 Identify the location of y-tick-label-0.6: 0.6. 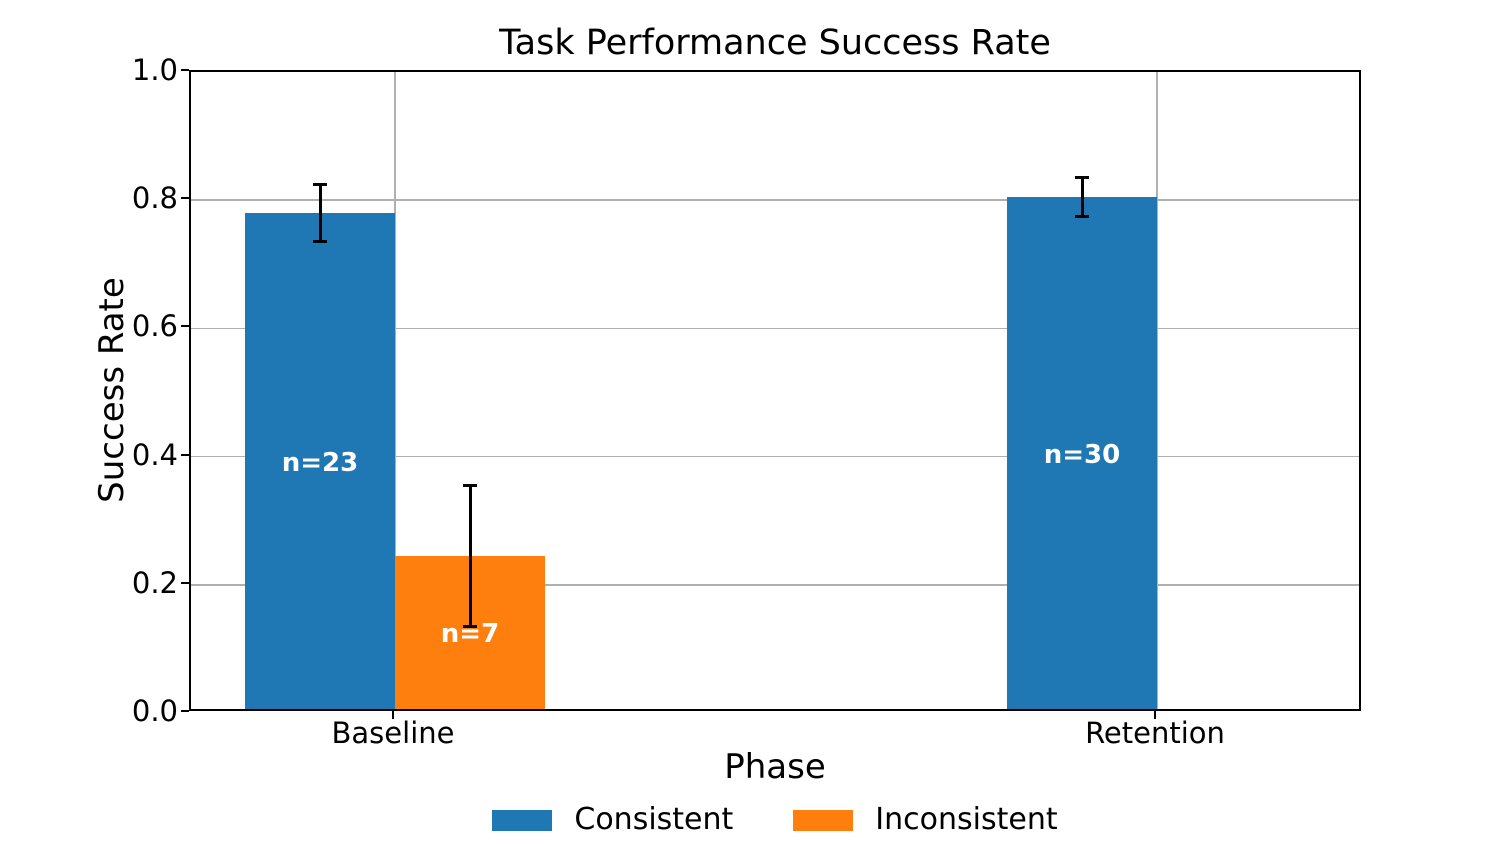
(154, 326).